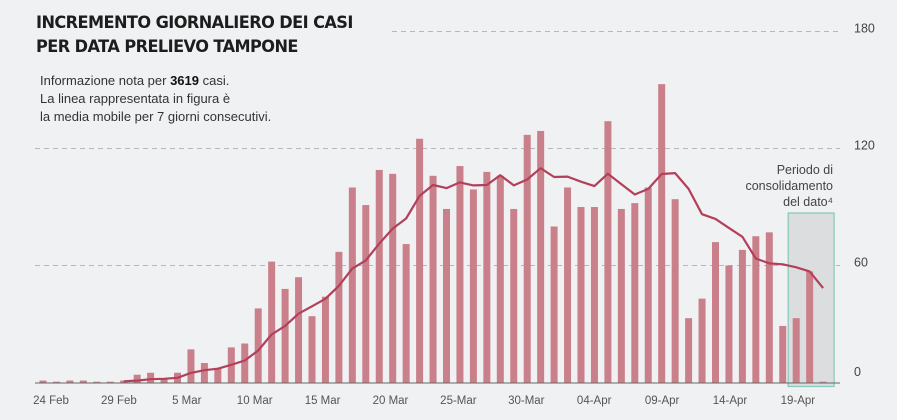  I want to click on bar-24-mar, so click(433, 279).